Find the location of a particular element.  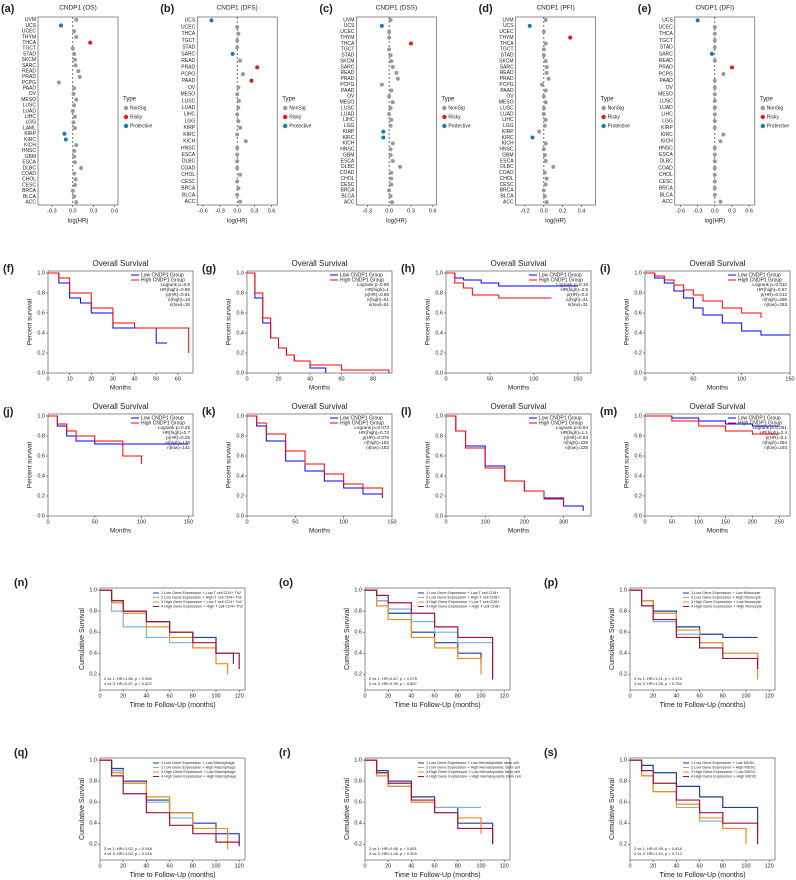

legend-label: Protective is located at coordinates (778, 126).